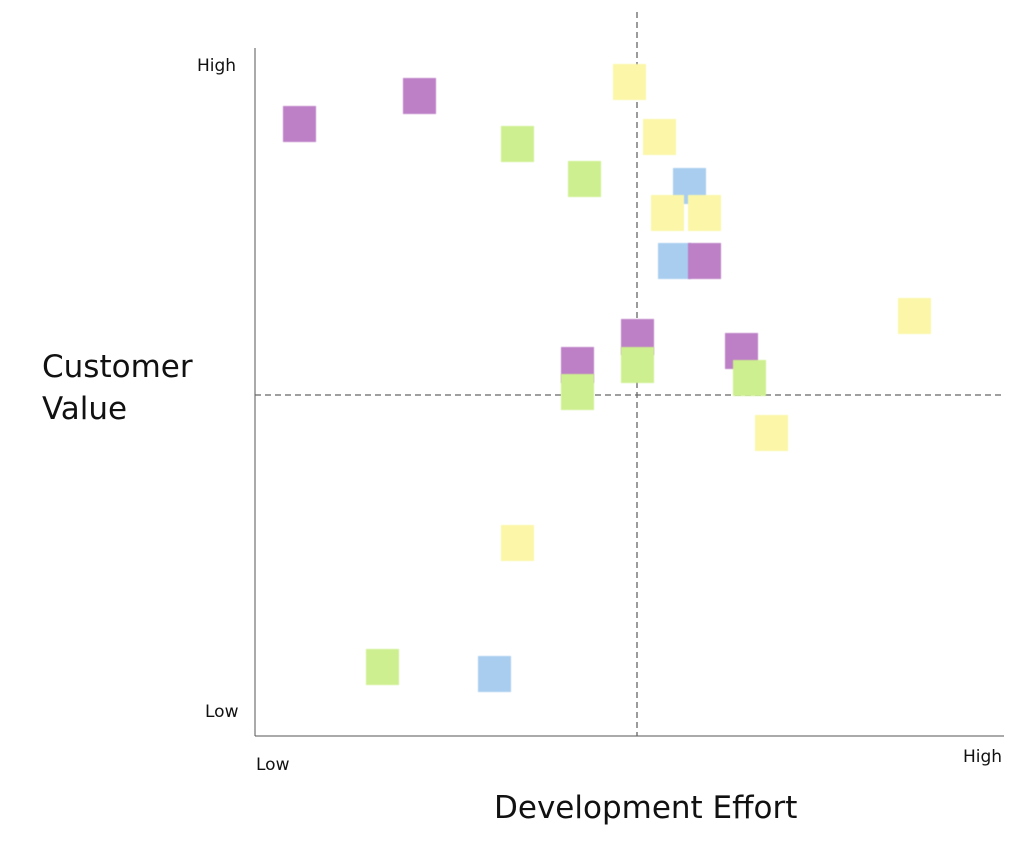 The image size is (1024, 864). I want to click on y-high-label: High, so click(217, 66).